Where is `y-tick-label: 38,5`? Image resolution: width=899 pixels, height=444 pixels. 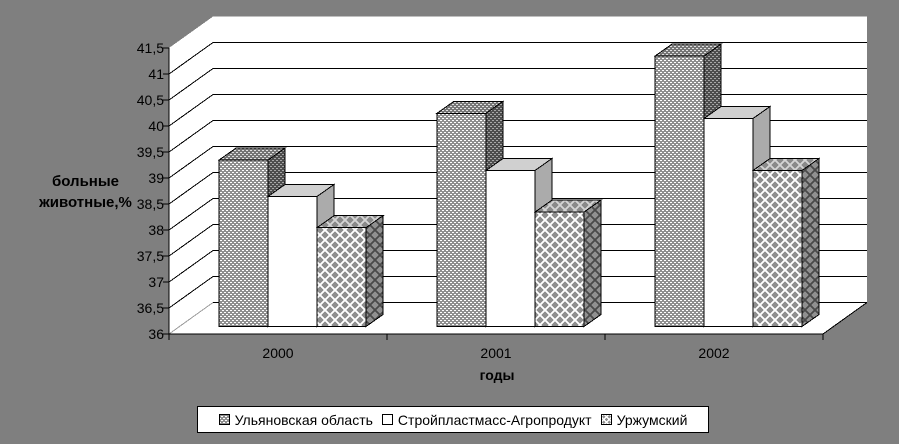
y-tick-label: 38,5 is located at coordinates (150, 204).